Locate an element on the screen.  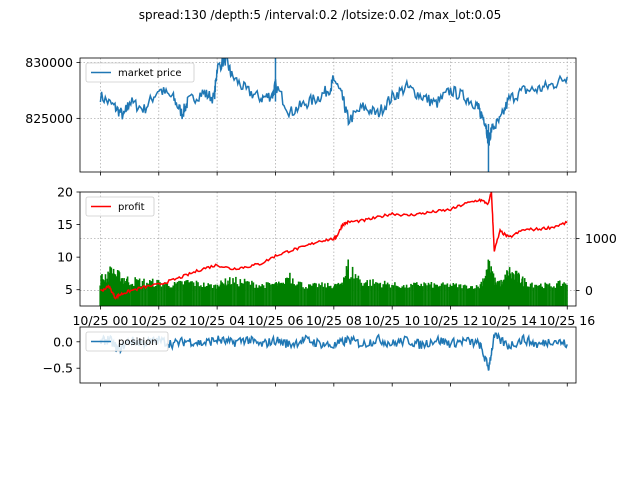
middle-xtick-label: 10/25 02 is located at coordinates (159, 320).